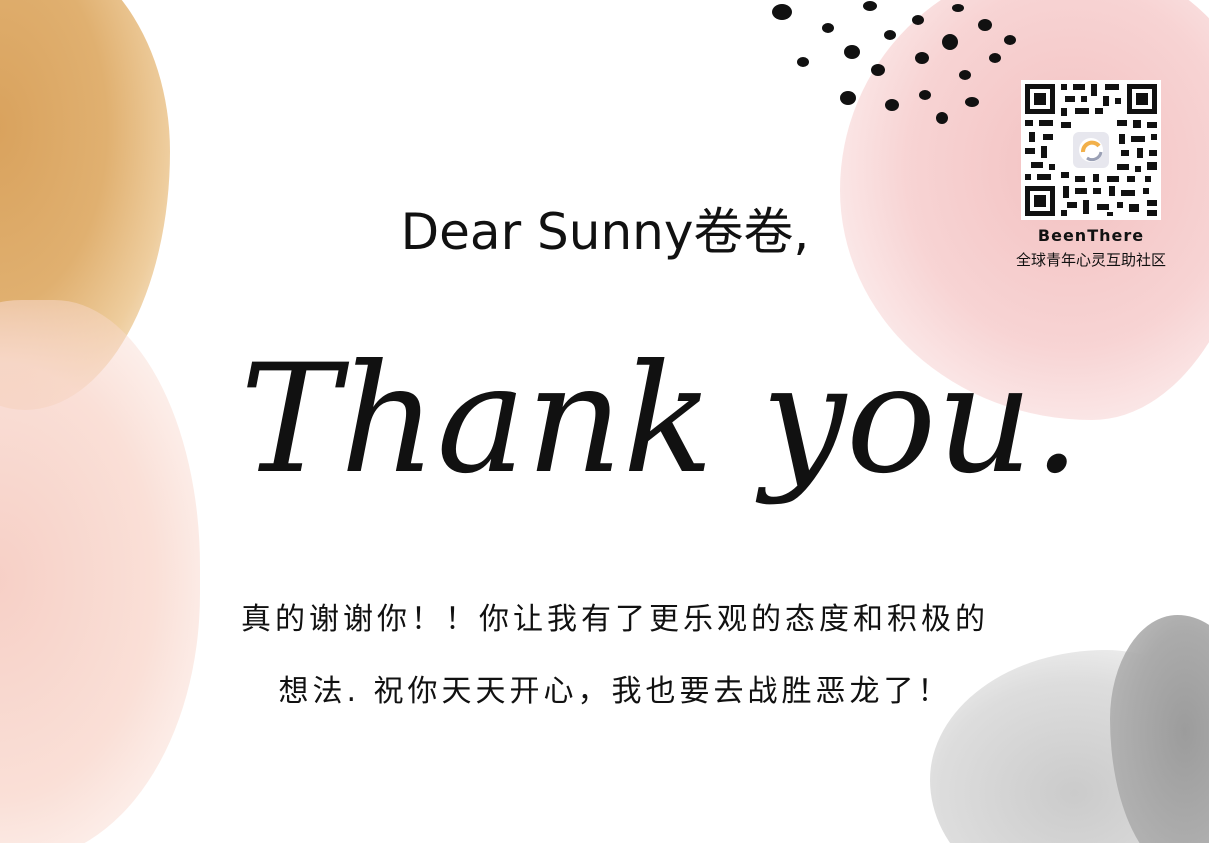  Describe the element at coordinates (1091, 150) in the screenshot. I see `qr-code-icon` at that location.